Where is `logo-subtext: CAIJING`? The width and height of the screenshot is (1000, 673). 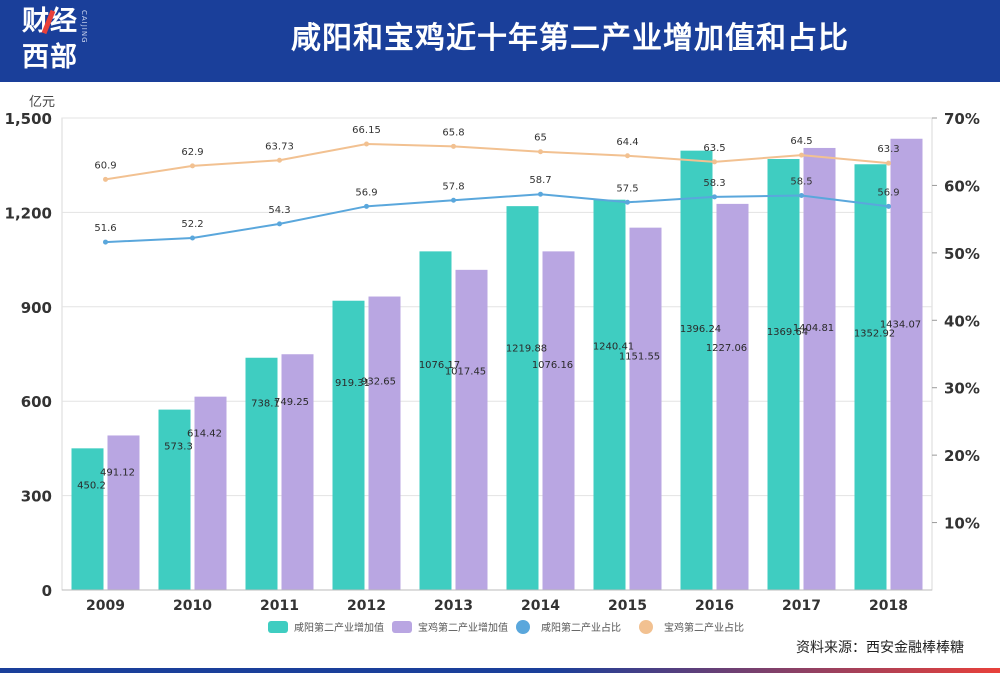
logo-subtext: CAIJING is located at coordinates (84, 27).